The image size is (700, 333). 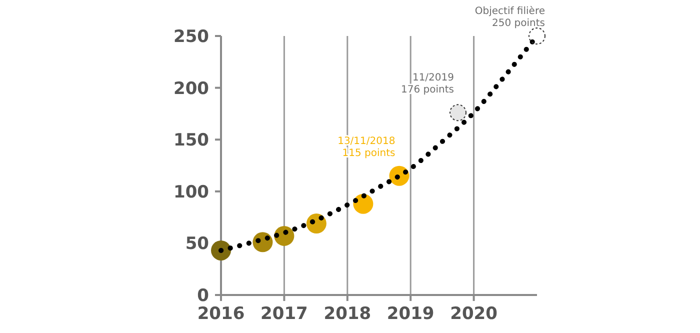 What do you see at coordinates (197, 244) in the screenshot?
I see `y-tick-label: 50` at bounding box center [197, 244].